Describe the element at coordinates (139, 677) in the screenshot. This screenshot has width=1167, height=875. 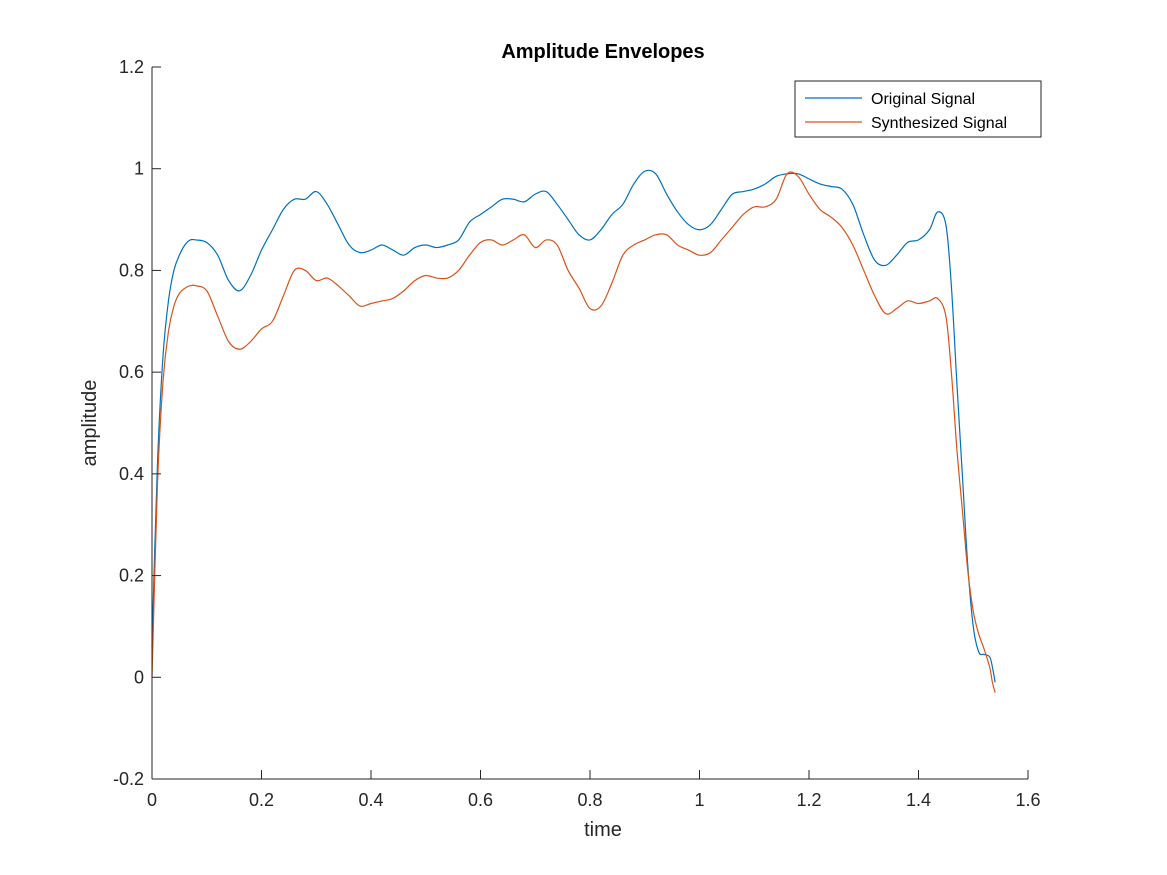
I see `y-tick-label: 0` at that location.